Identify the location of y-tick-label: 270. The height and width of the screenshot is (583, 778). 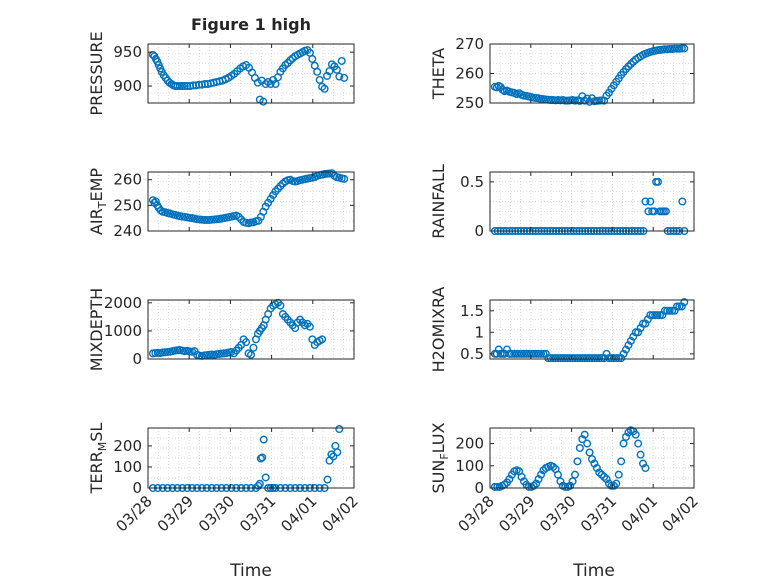
(469, 44).